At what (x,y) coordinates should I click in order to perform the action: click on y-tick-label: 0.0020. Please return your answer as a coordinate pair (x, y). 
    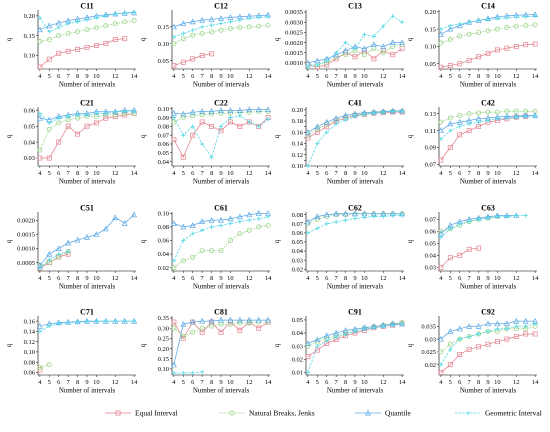
    Looking at the image, I should click on (294, 43).